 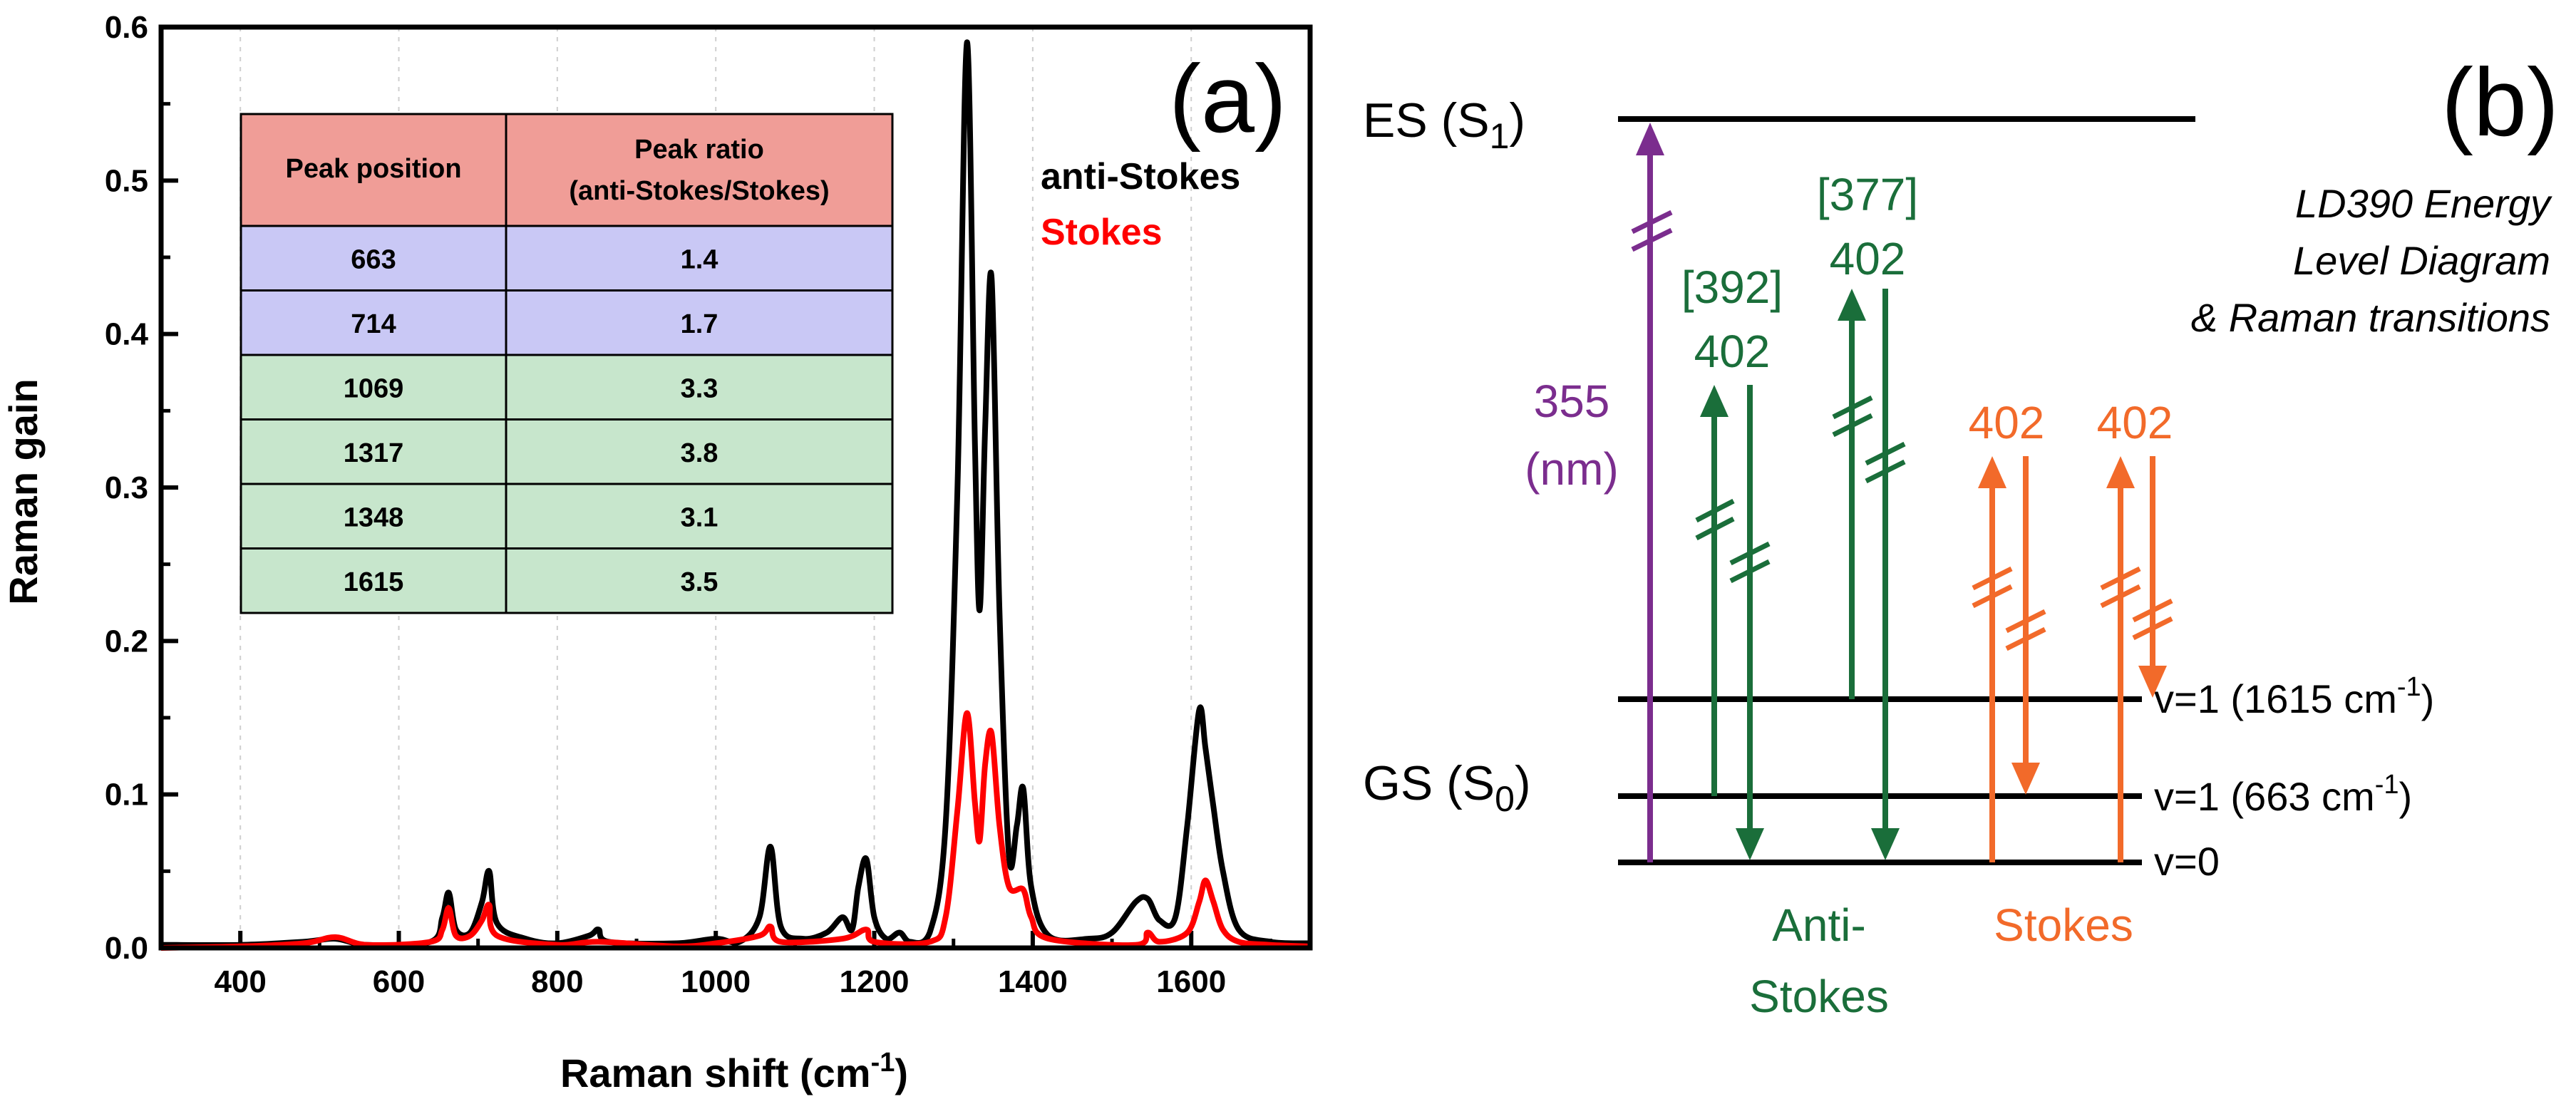 What do you see at coordinates (2135, 422) in the screenshot?
I see `stokes-2-value: 402` at bounding box center [2135, 422].